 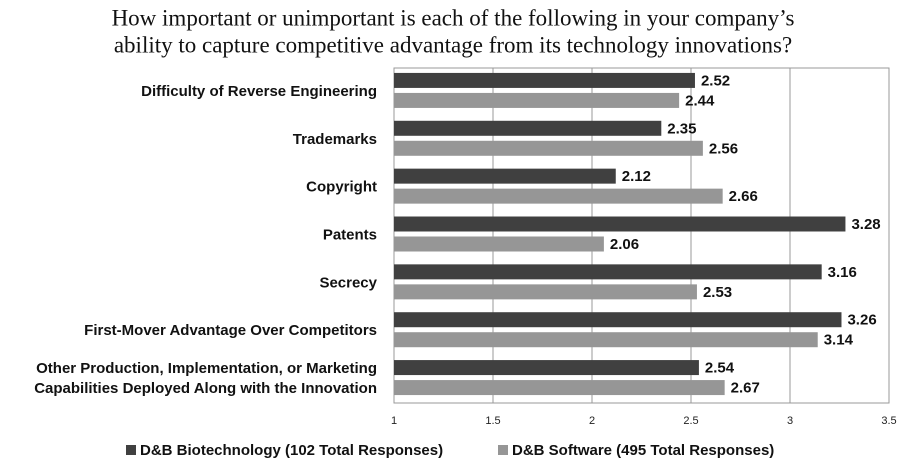 I want to click on value-label: 3.28, so click(x=865, y=224).